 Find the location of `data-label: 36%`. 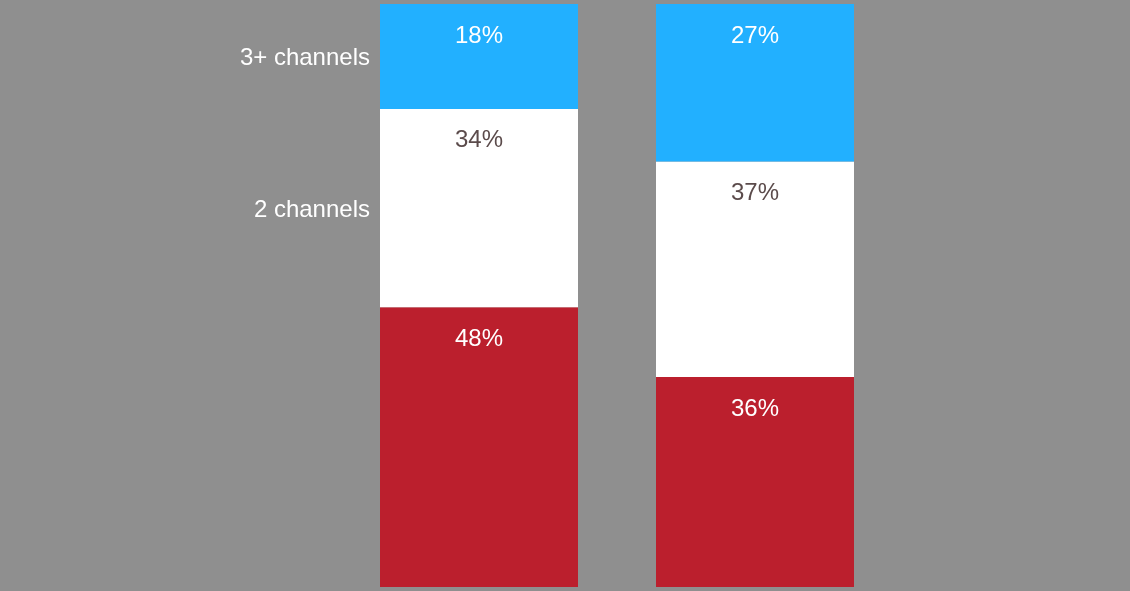

data-label: 36% is located at coordinates (755, 407).